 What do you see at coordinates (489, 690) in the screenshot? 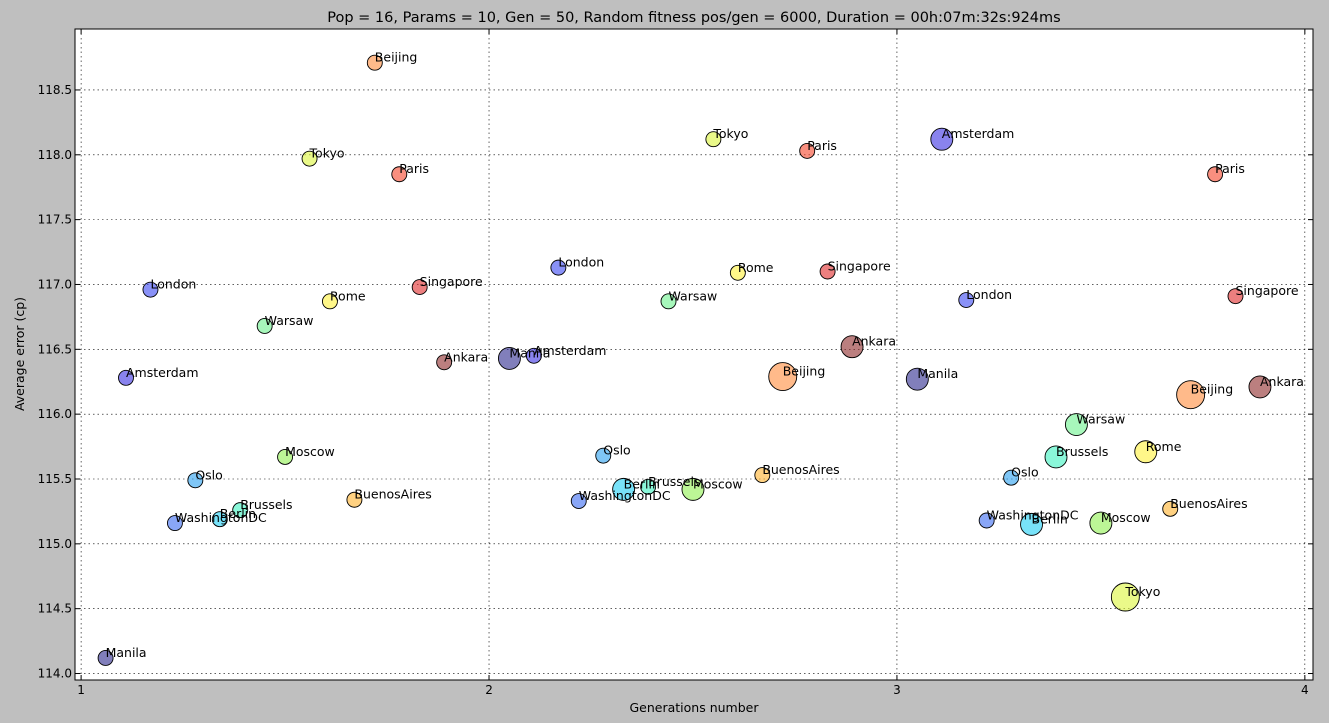
I see `x-tick-label: 2` at bounding box center [489, 690].